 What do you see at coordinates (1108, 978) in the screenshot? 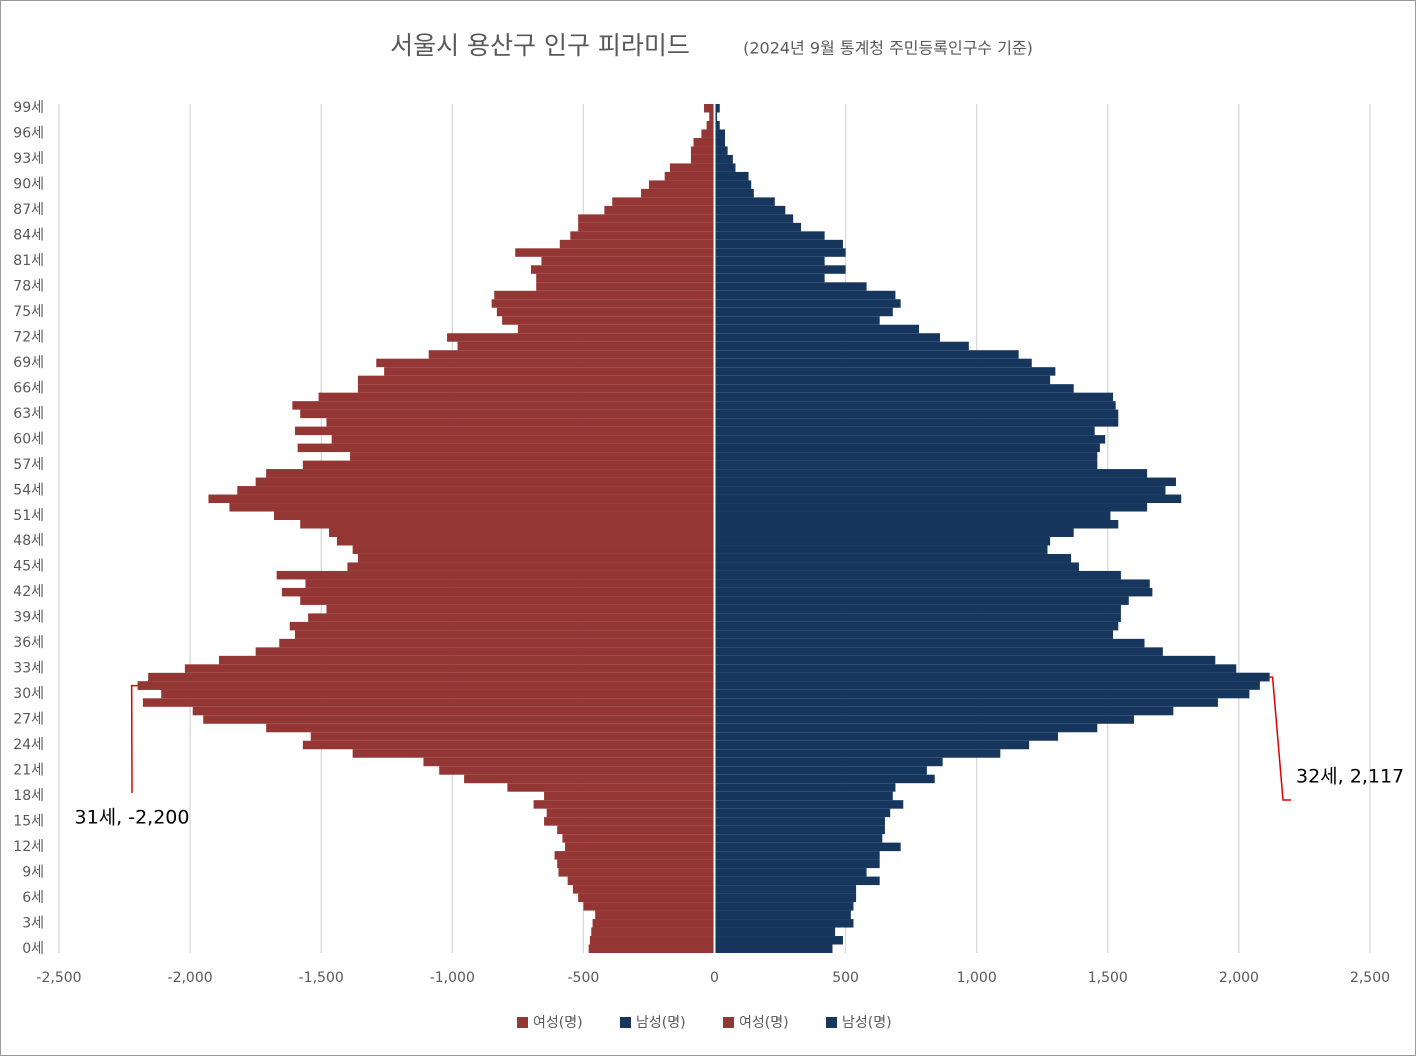
I see `x-tick-label: 1,500` at bounding box center [1108, 978].